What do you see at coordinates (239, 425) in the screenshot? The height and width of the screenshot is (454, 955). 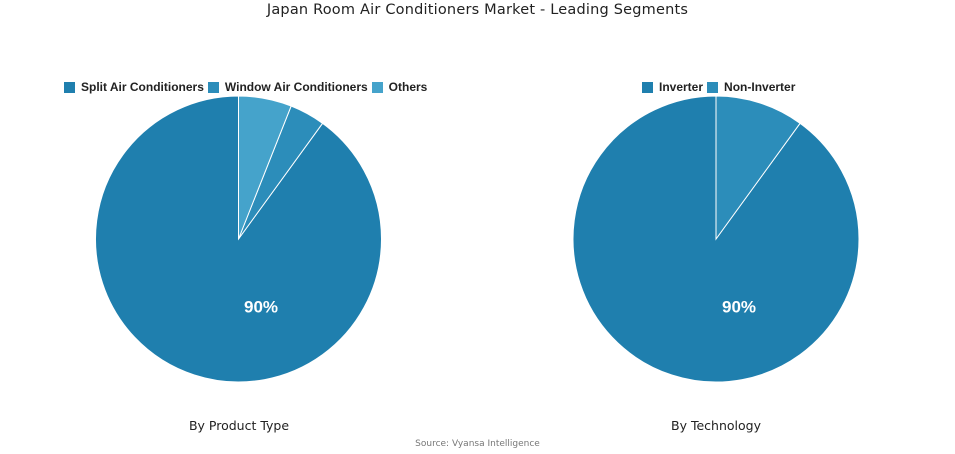 I see `subtitle-product-type: By Product Type` at bounding box center [239, 425].